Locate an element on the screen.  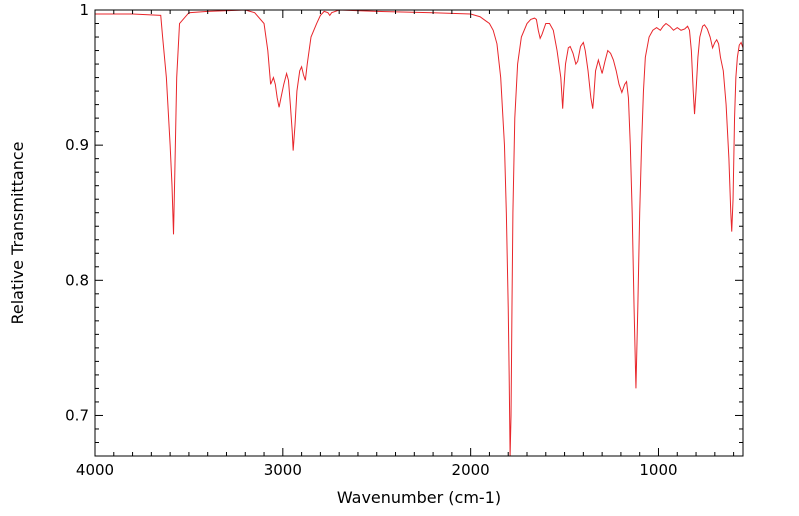
x-tick-label: 1000 is located at coordinates (658, 470).